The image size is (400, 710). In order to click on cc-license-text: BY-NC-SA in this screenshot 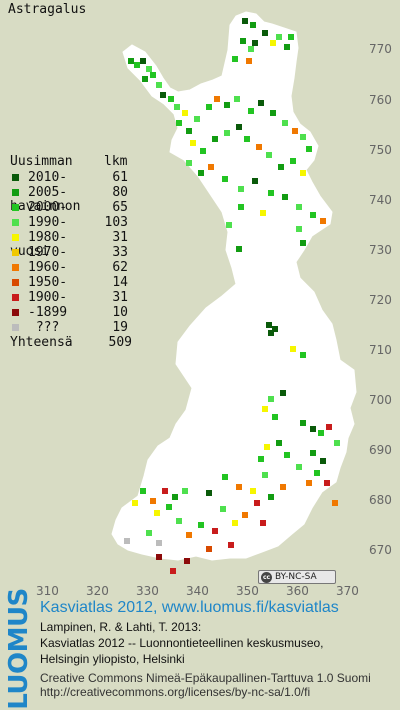, I will do `click(296, 577)`.